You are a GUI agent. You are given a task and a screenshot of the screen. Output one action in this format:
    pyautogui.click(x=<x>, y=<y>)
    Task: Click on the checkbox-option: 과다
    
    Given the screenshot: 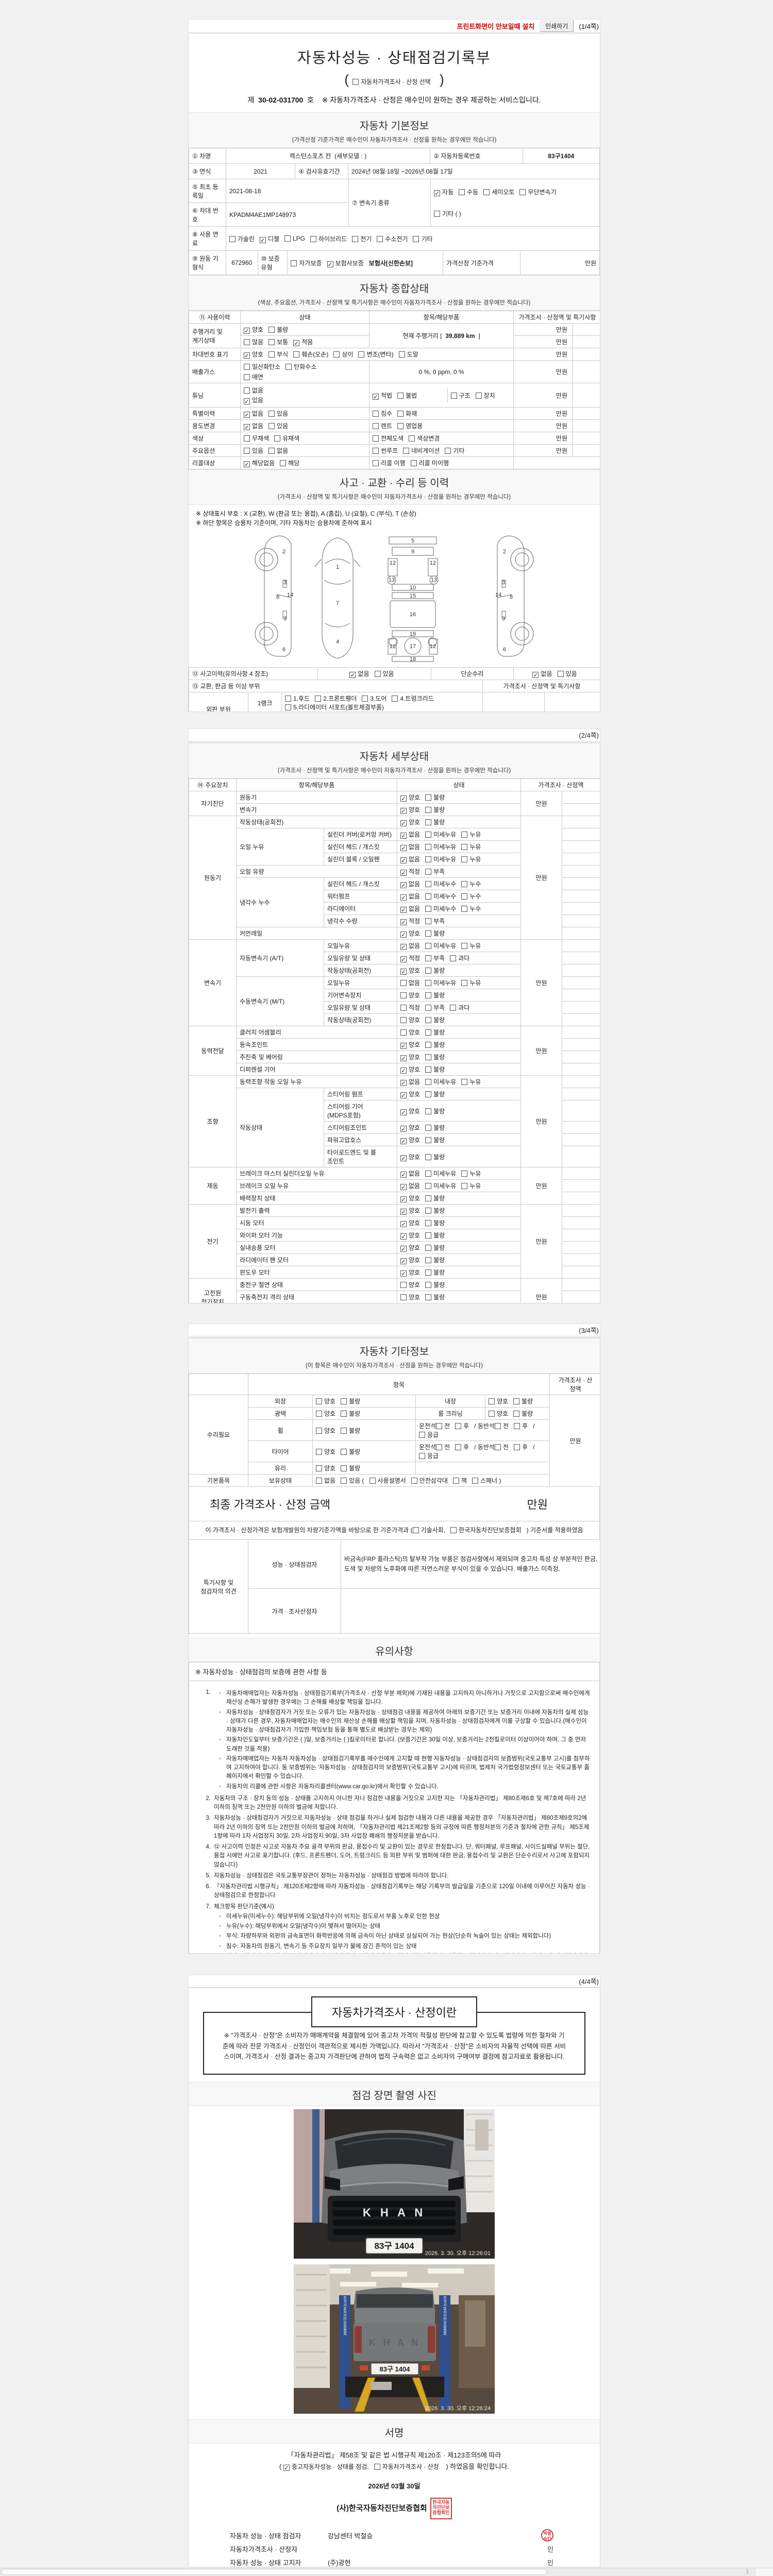 What is the action you would take?
    pyautogui.click(x=459, y=1007)
    